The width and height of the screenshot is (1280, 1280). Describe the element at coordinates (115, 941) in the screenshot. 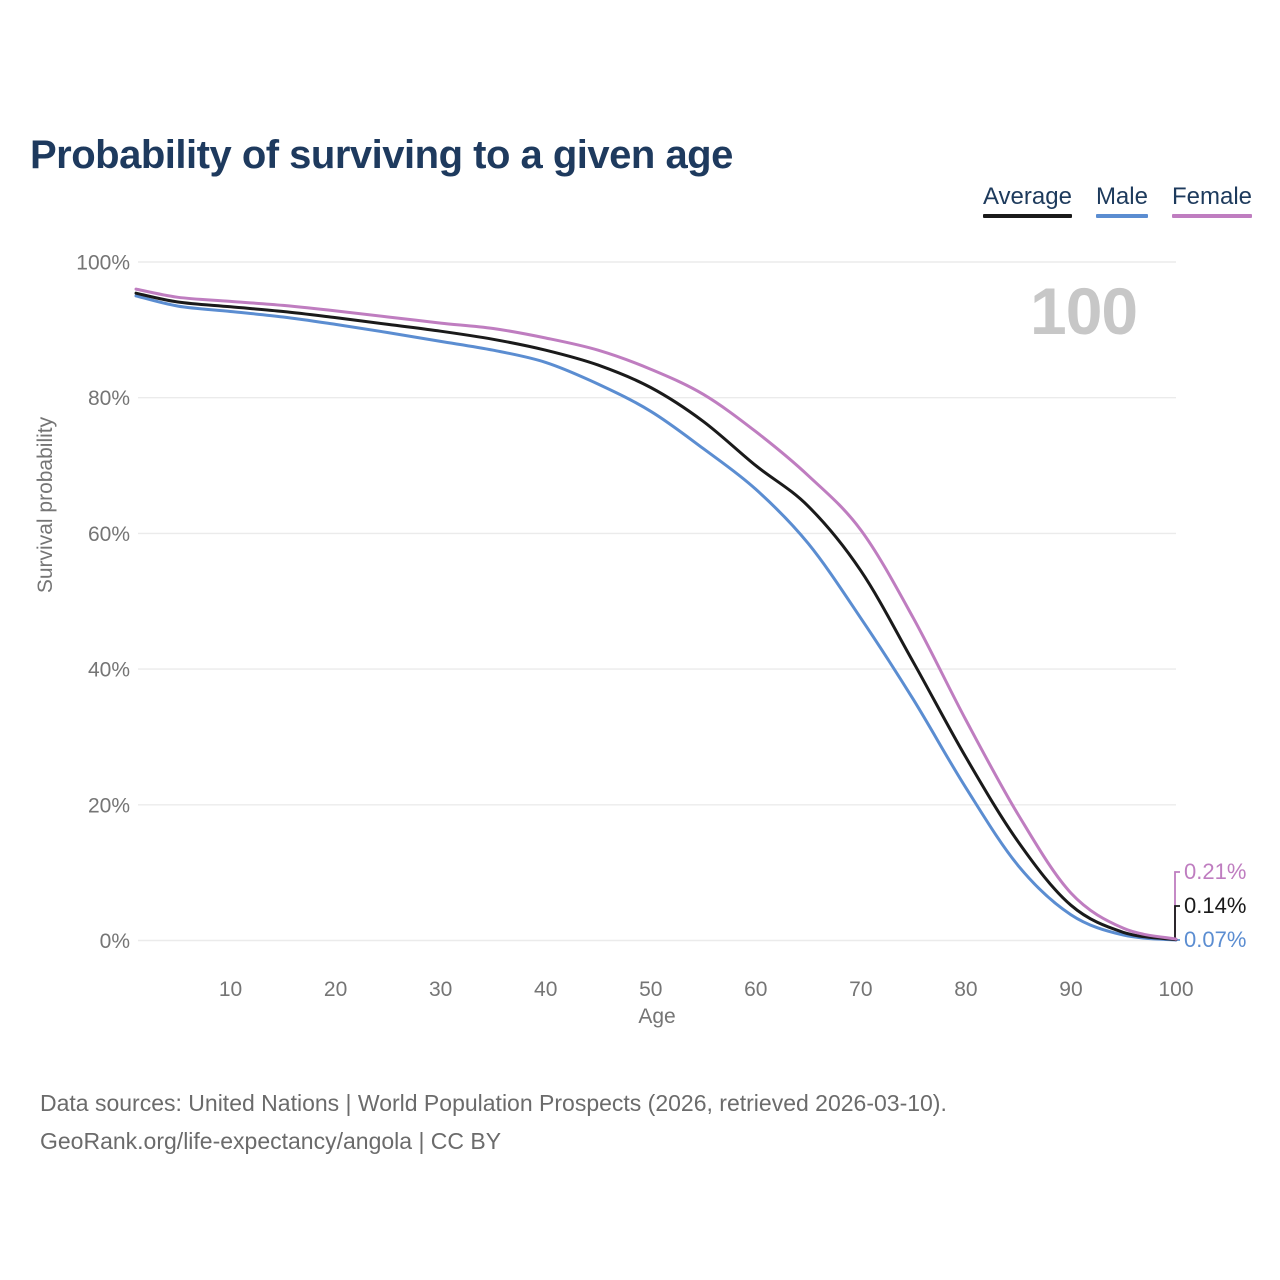

I see `y-tick-label: 0%` at that location.